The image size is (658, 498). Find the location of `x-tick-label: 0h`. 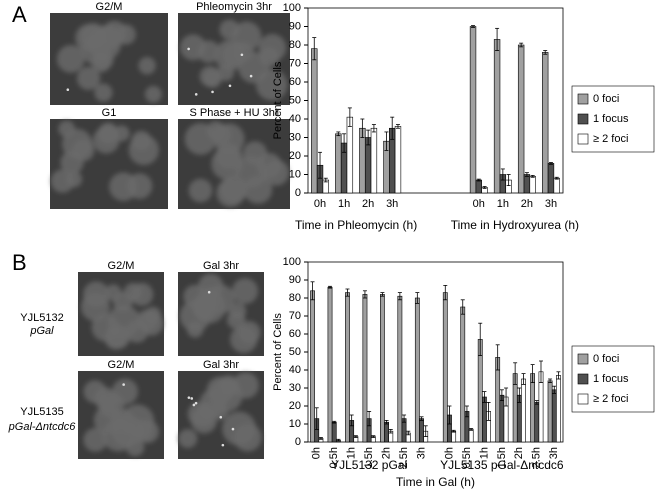

x-tick-label: 0h is located at coordinates (320, 204).